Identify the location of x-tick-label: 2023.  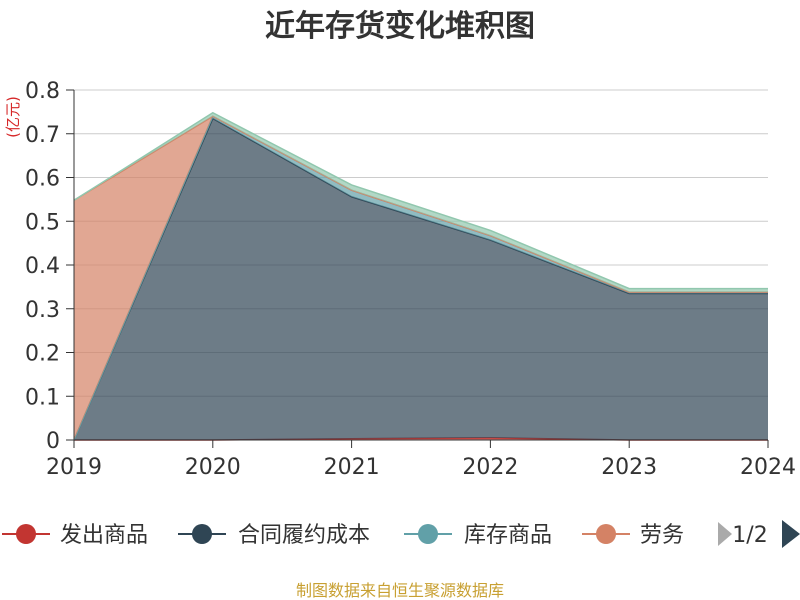
(629, 467).